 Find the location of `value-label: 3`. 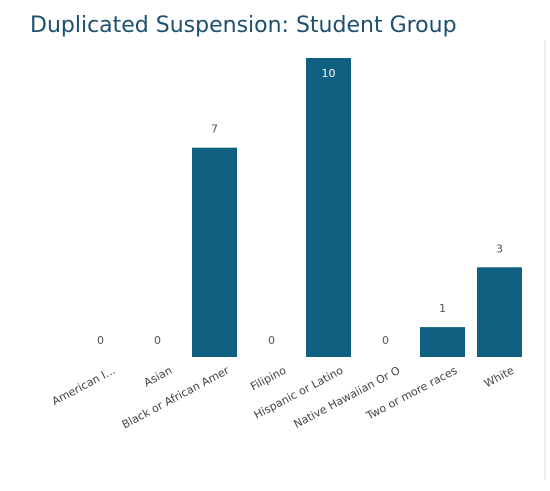

value-label: 3 is located at coordinates (499, 248).